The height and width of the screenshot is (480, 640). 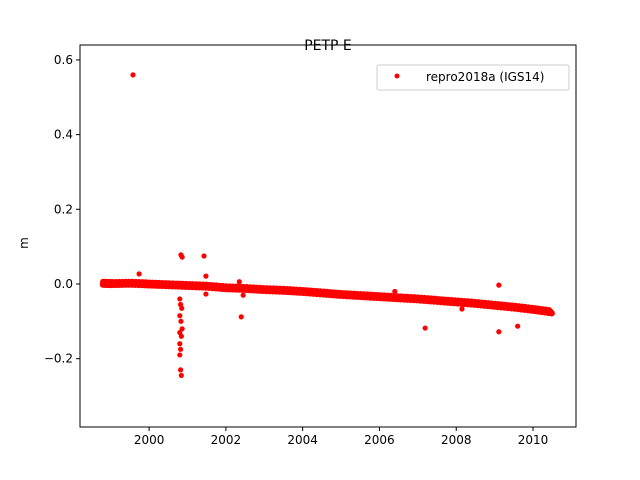 What do you see at coordinates (341, 437) in the screenshot?
I see `x-axis: 2000 2002 2004 2006 2008 2010` at bounding box center [341, 437].